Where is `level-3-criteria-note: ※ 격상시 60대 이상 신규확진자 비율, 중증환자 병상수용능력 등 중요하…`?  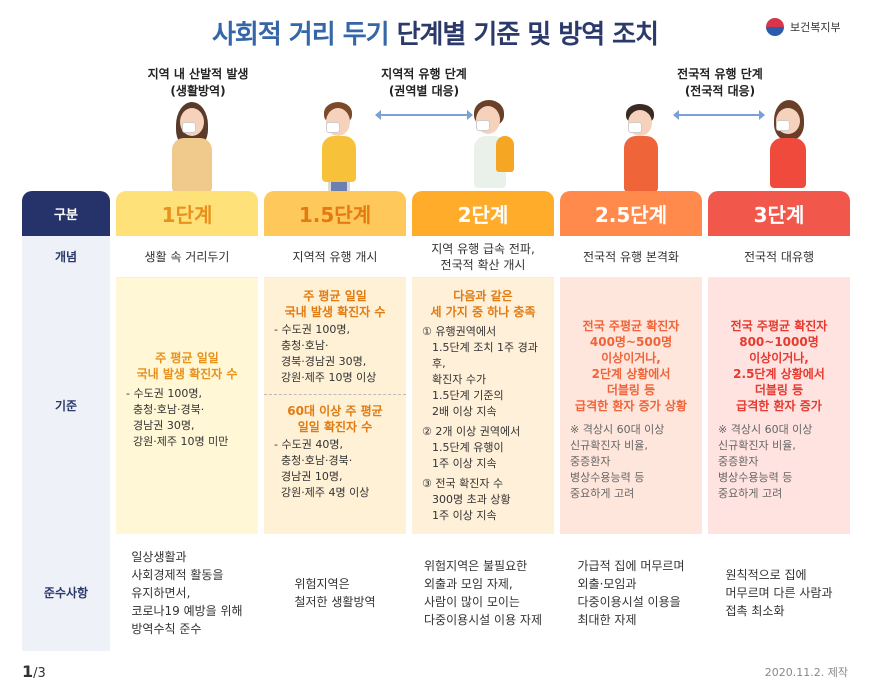
level-3-criteria-note: ※ 격상시 60대 이상 신규확진자 비율, 중증환자 병상수용능력 등 중요하… is located at coordinates (765, 461).